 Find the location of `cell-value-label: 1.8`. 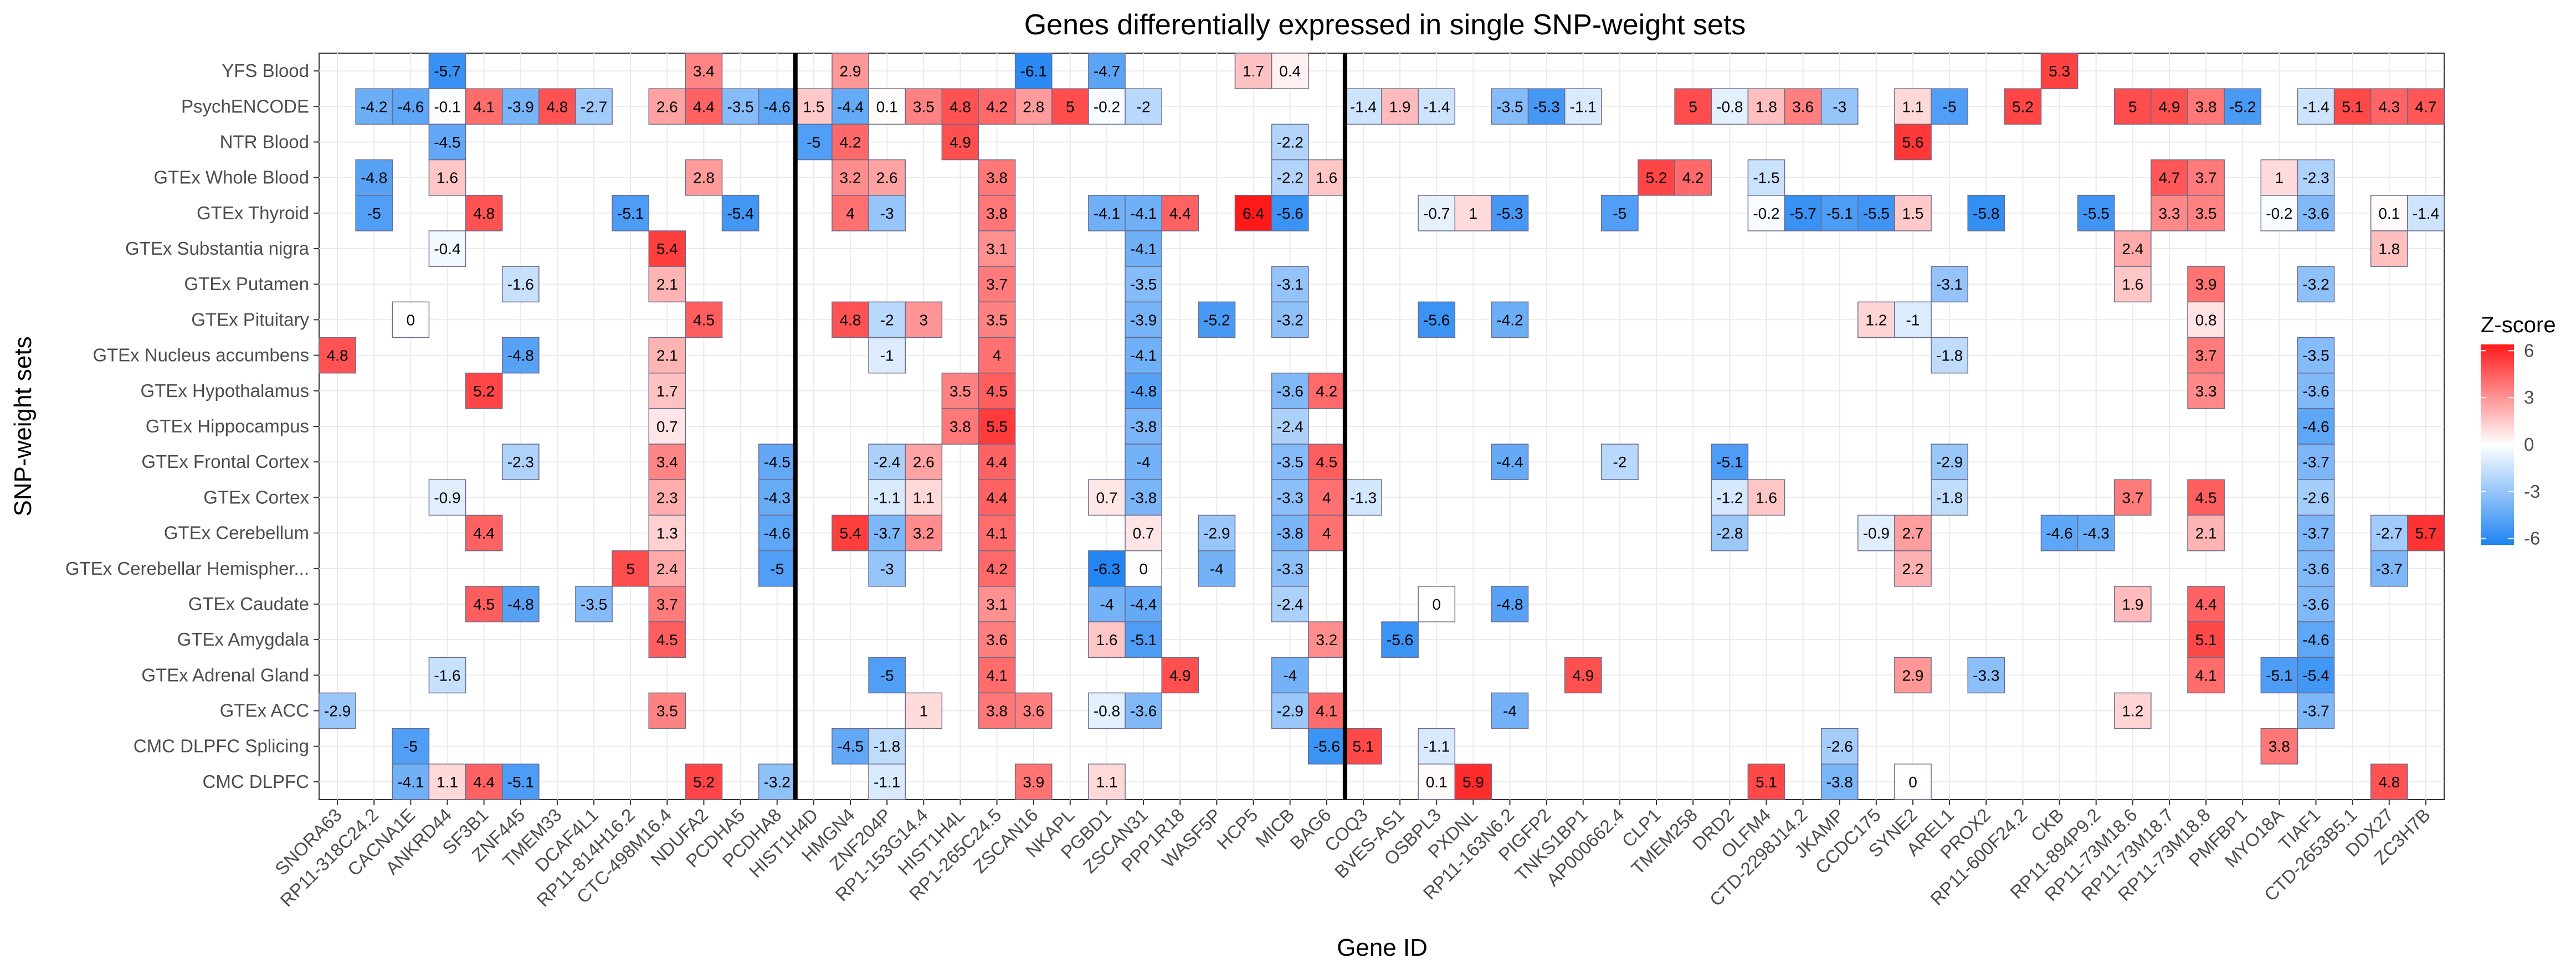

cell-value-label: 1.8 is located at coordinates (2389, 248).